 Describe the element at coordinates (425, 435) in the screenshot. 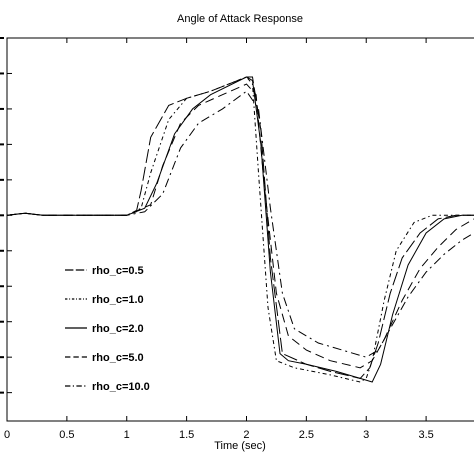

I see `x-tick-label: 3.5` at that location.